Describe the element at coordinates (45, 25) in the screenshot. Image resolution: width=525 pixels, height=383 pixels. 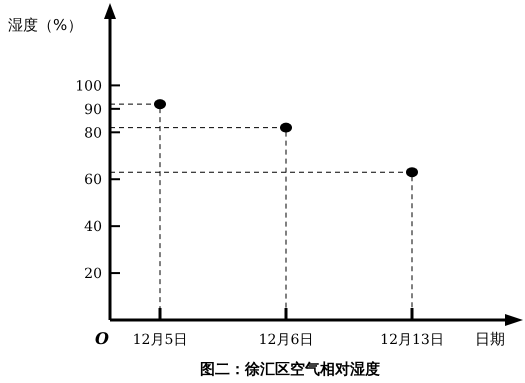
I see `y-axis-title: 湿度（%）` at that location.